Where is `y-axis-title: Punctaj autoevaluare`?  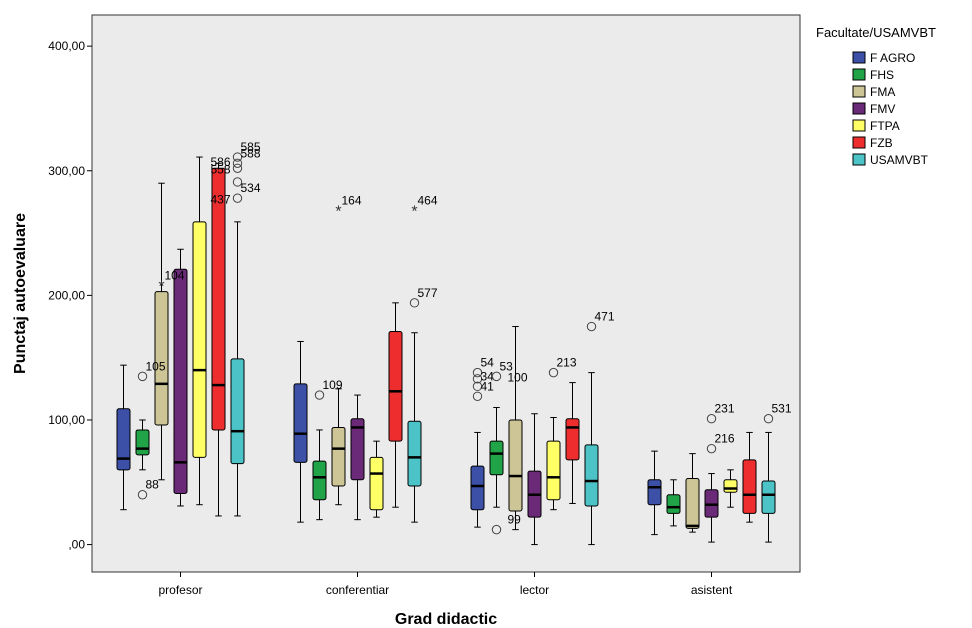
y-axis-title: Punctaj autoevaluare is located at coordinates (20, 293).